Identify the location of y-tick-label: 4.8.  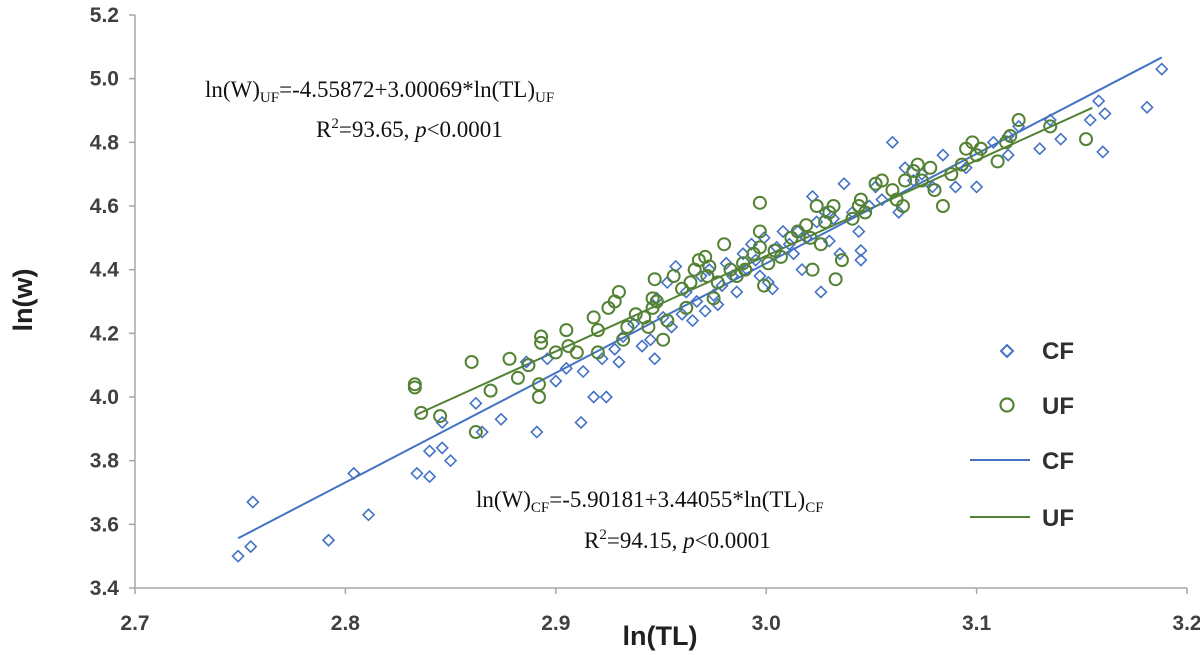
(105, 142).